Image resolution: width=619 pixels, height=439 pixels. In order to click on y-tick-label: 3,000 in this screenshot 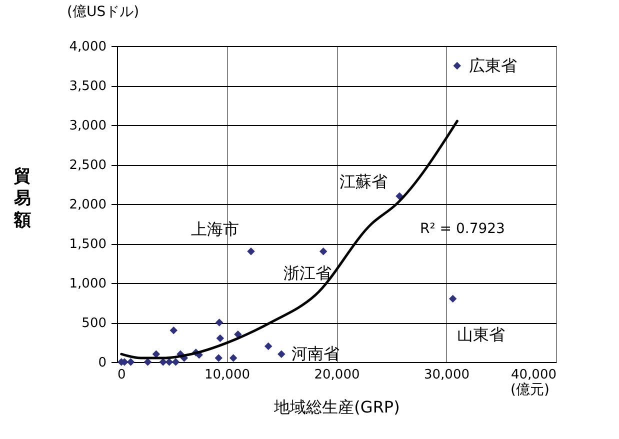, I will do `click(87, 126)`.